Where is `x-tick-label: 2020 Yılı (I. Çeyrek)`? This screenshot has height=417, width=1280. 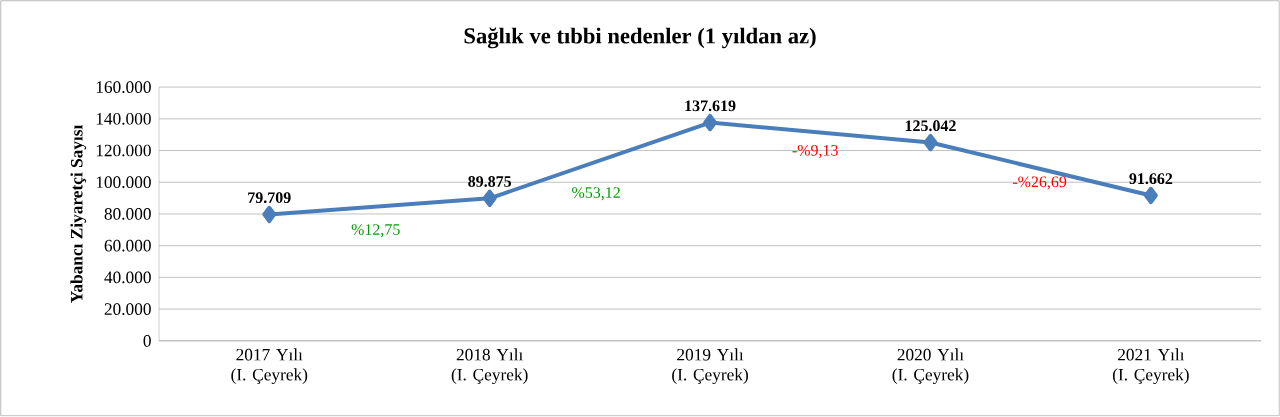 x-tick-label: 2020 Yılı (I. Çeyrek) is located at coordinates (930, 366).